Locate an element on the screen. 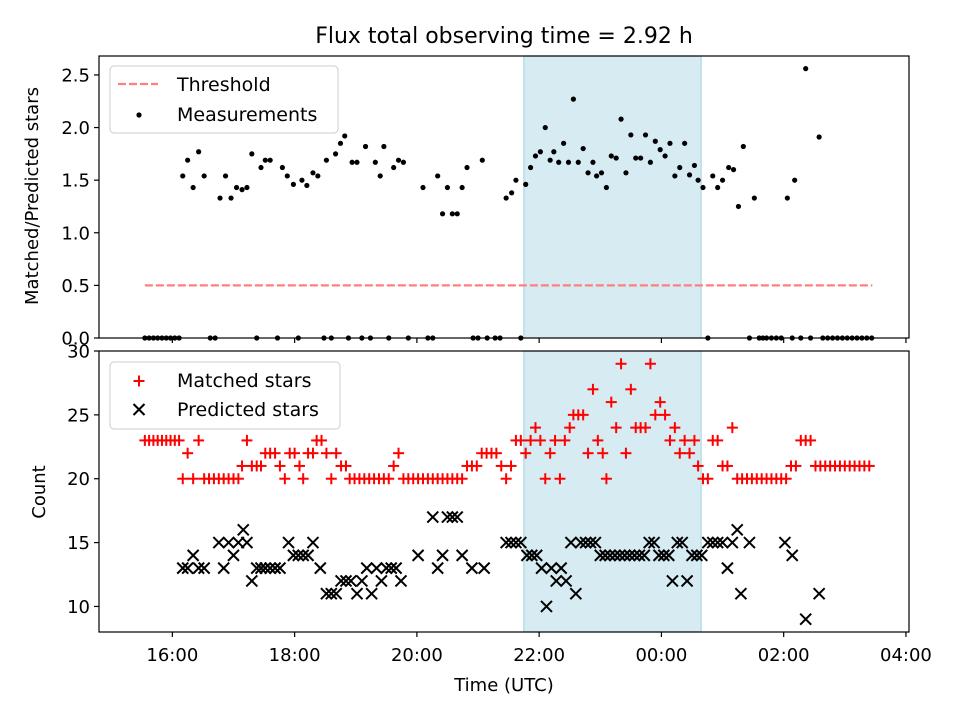  bottom-x-ticks: 16:00 18:00 20:00 22:00 00:00 02:00 04:00 is located at coordinates (539, 649).